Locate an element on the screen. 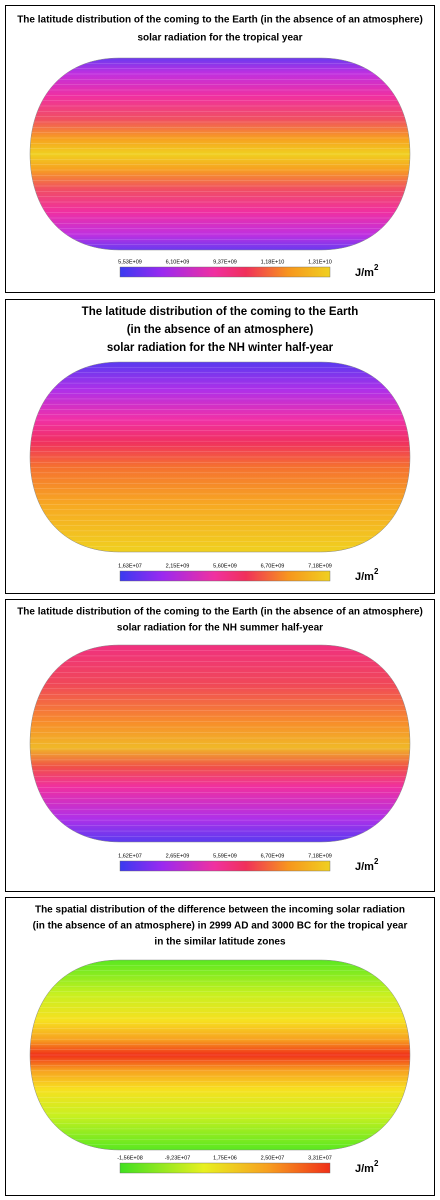  colorbar-tick-label: 5,60E+09 is located at coordinates (225, 566).